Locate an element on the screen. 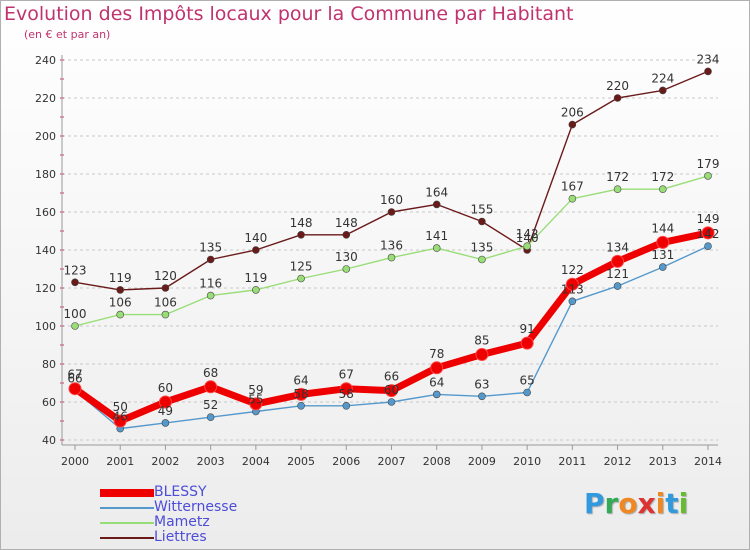  legend-label: Witternesse is located at coordinates (196, 507).